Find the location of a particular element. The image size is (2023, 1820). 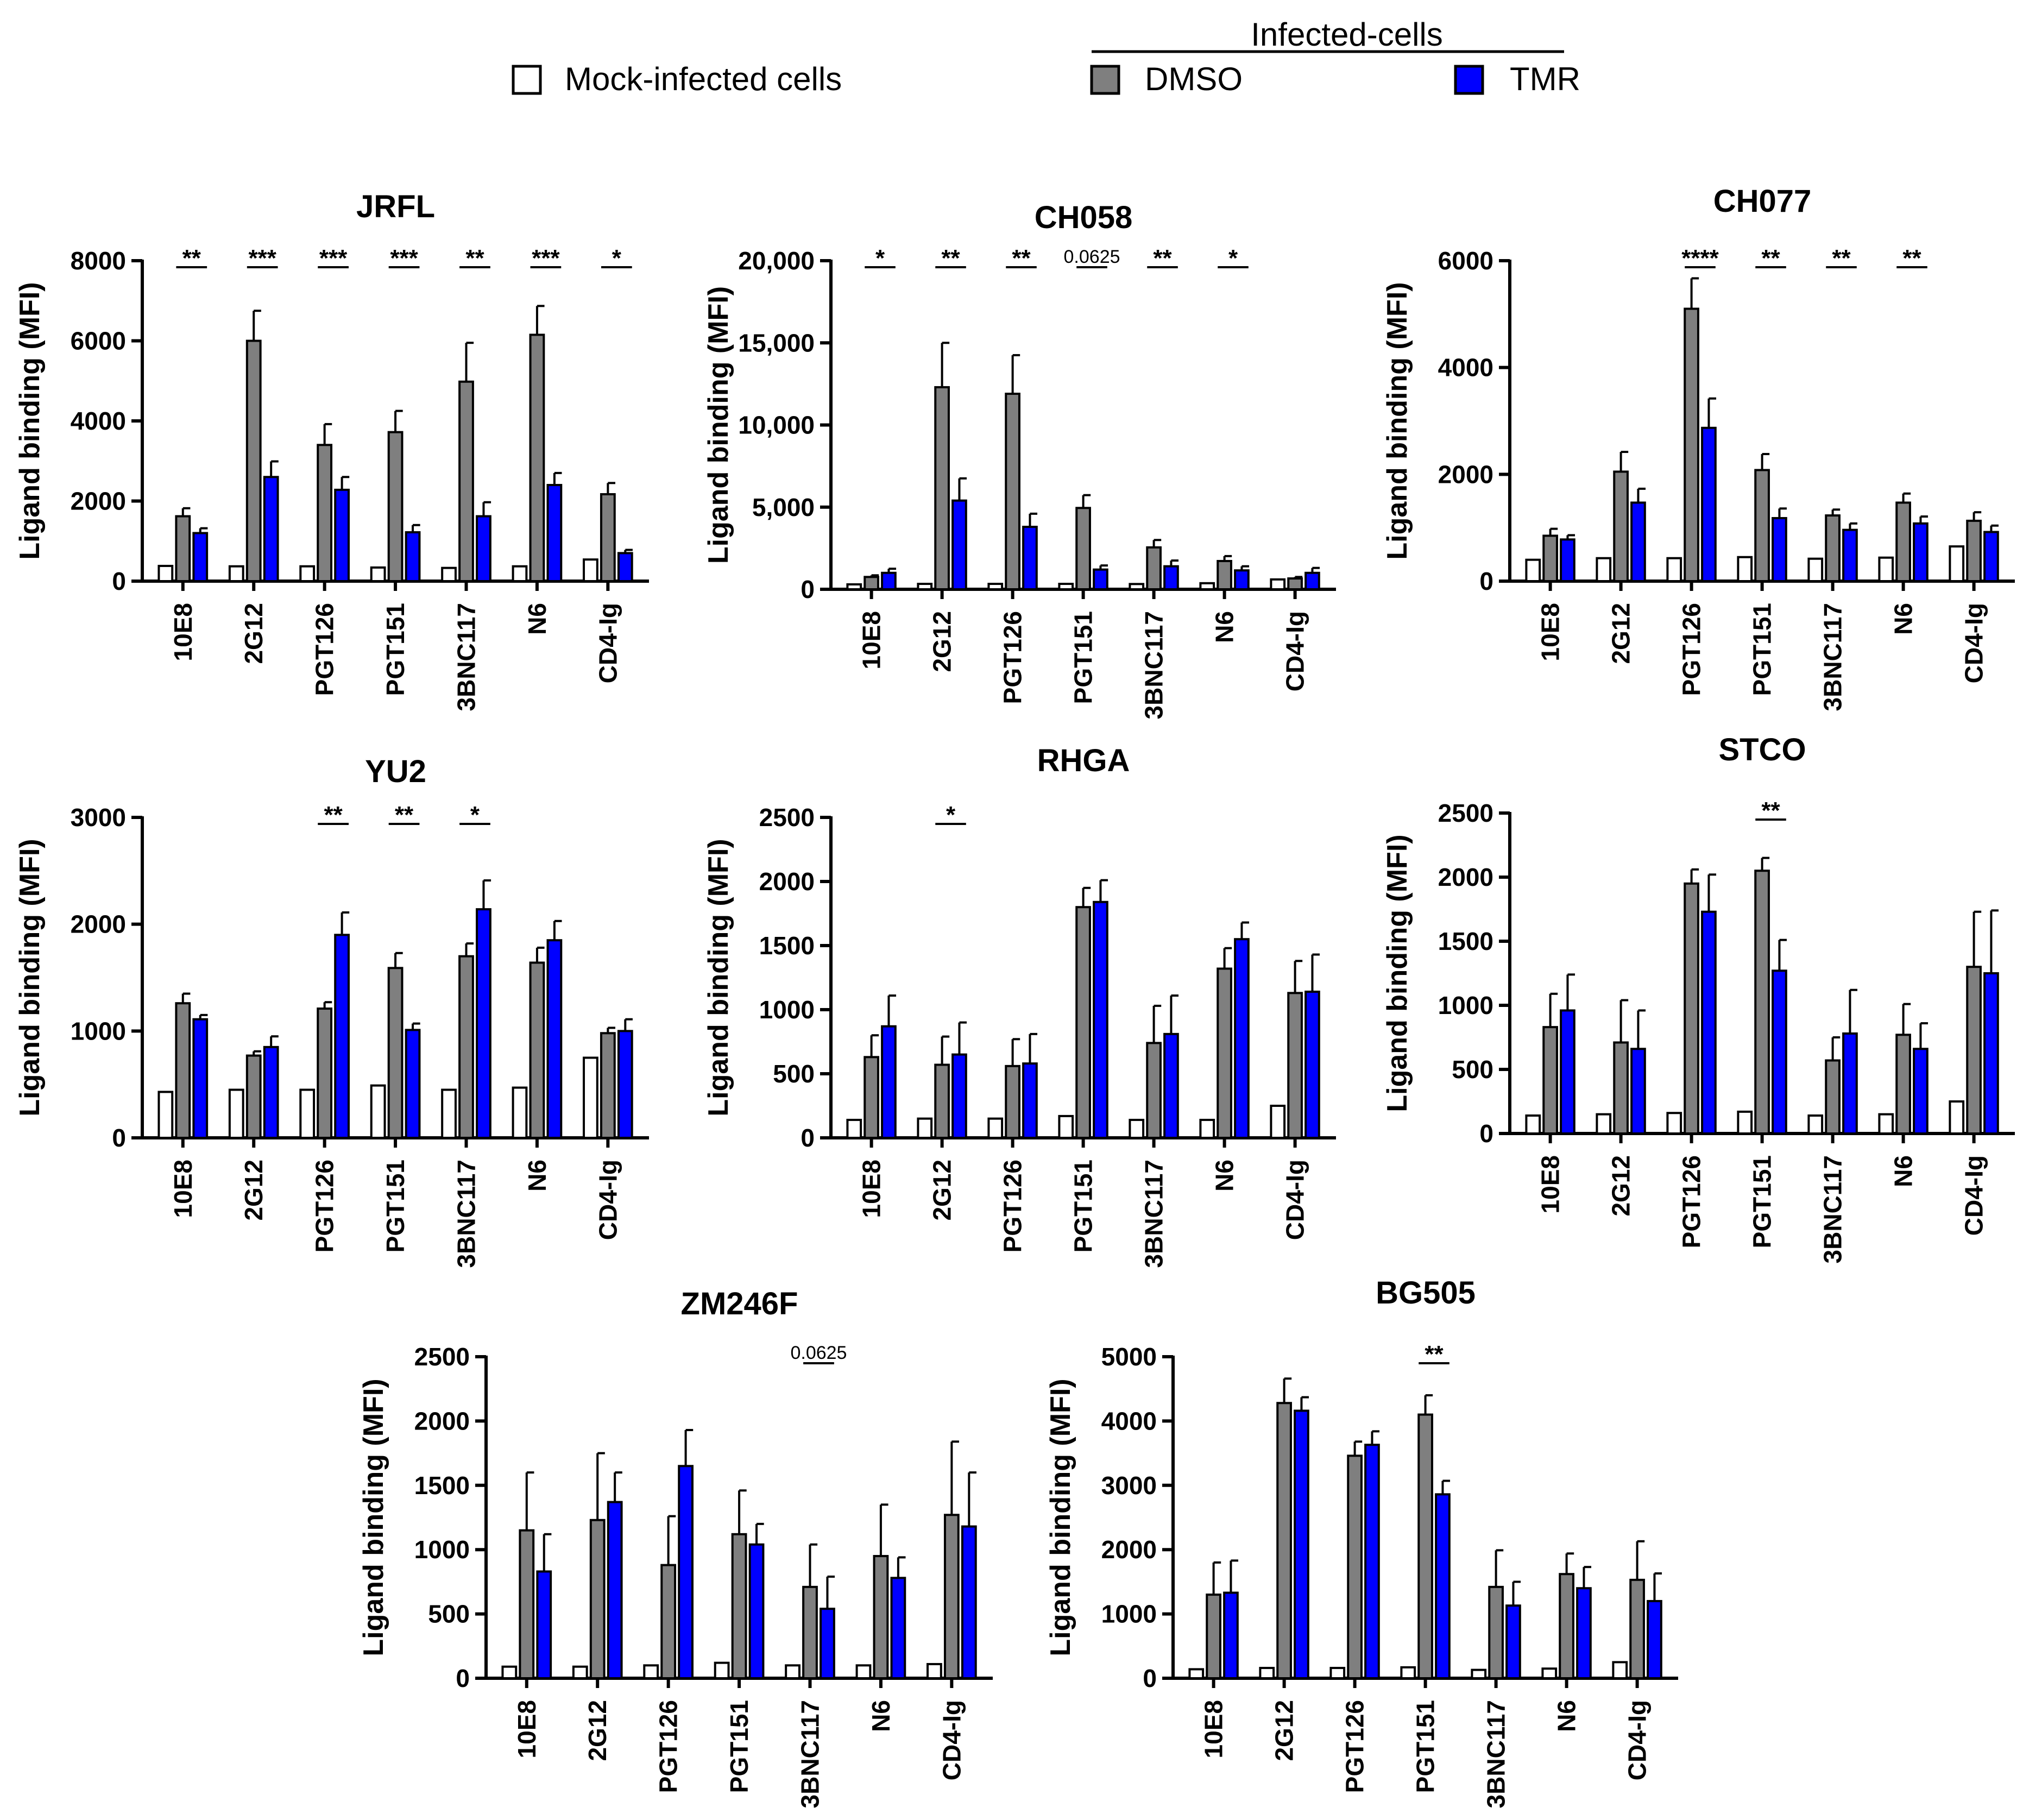

chart-title: JRFL is located at coordinates (395, 206).